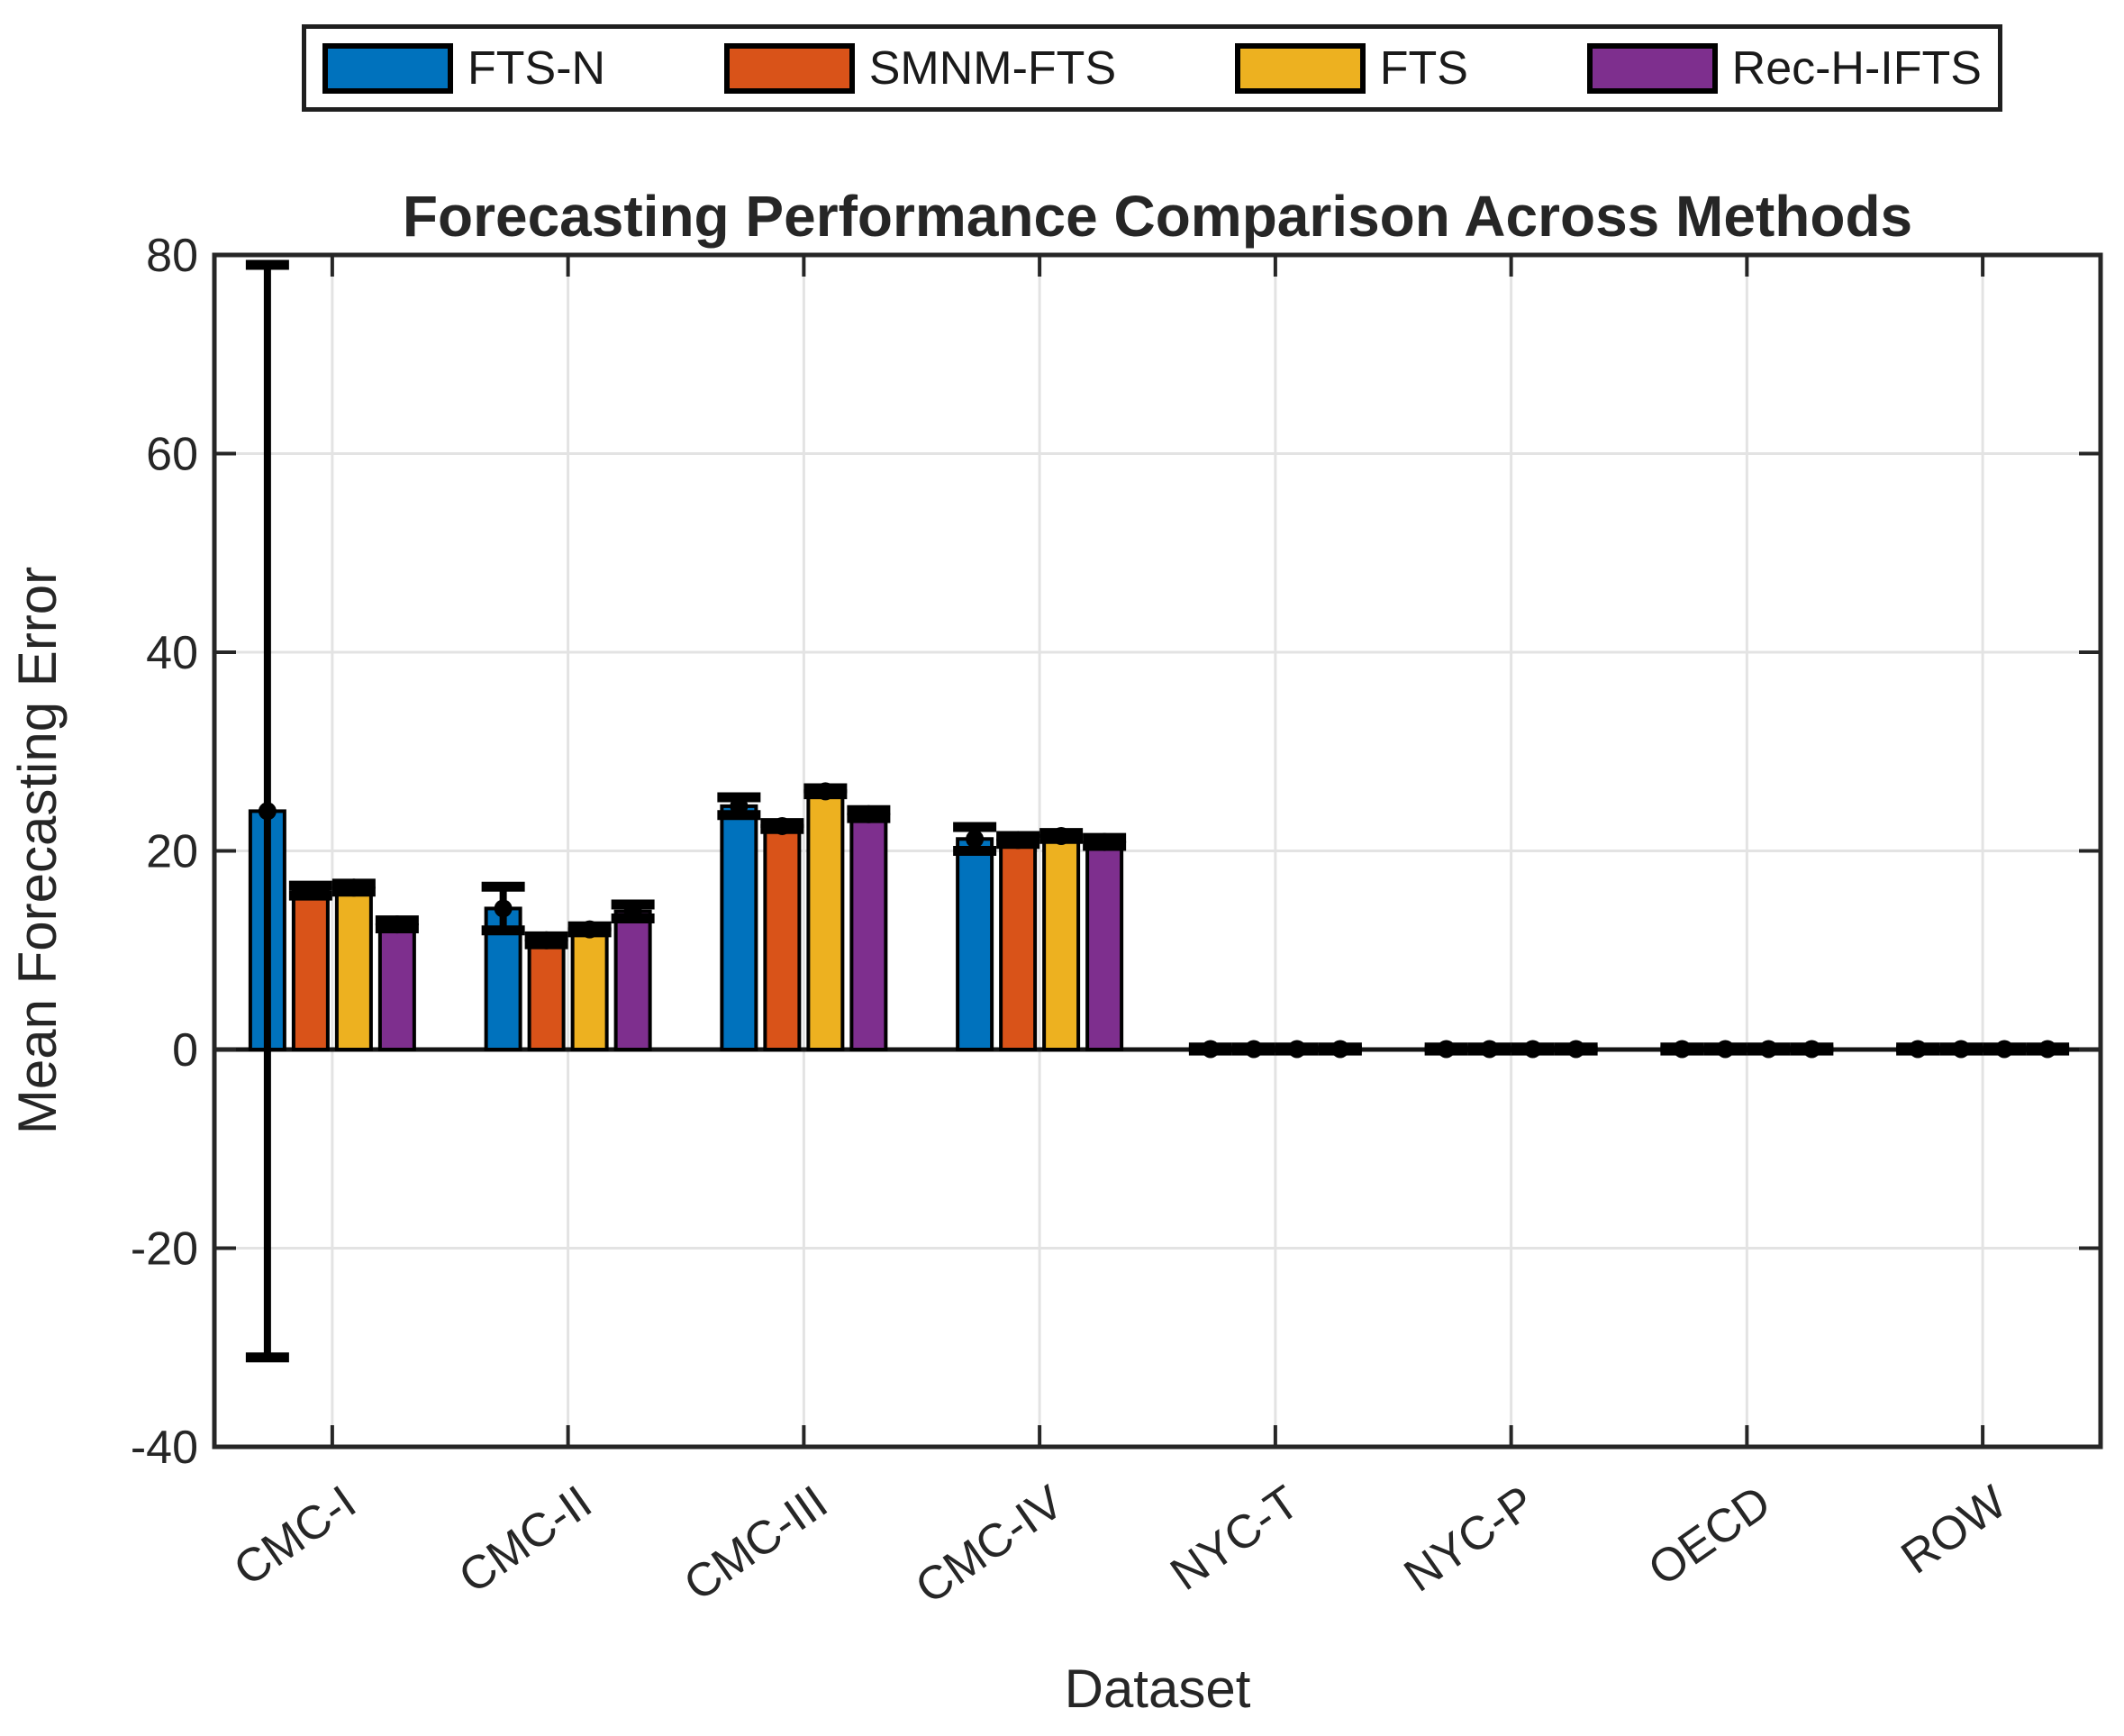 The image size is (2124, 1736). I want to click on legend-label: FTS, so click(1423, 68).